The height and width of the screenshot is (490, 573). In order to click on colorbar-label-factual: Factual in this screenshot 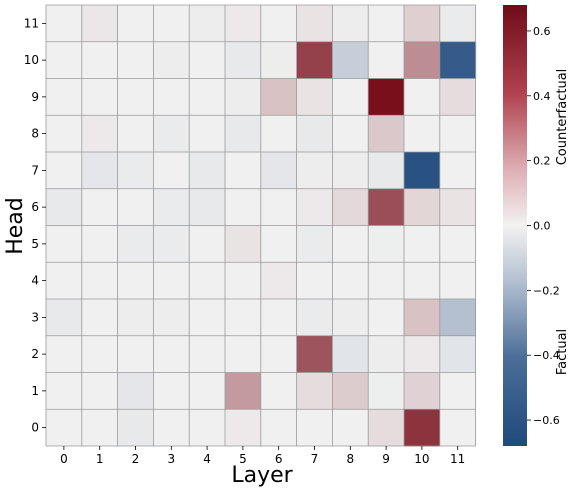, I will do `click(562, 352)`.